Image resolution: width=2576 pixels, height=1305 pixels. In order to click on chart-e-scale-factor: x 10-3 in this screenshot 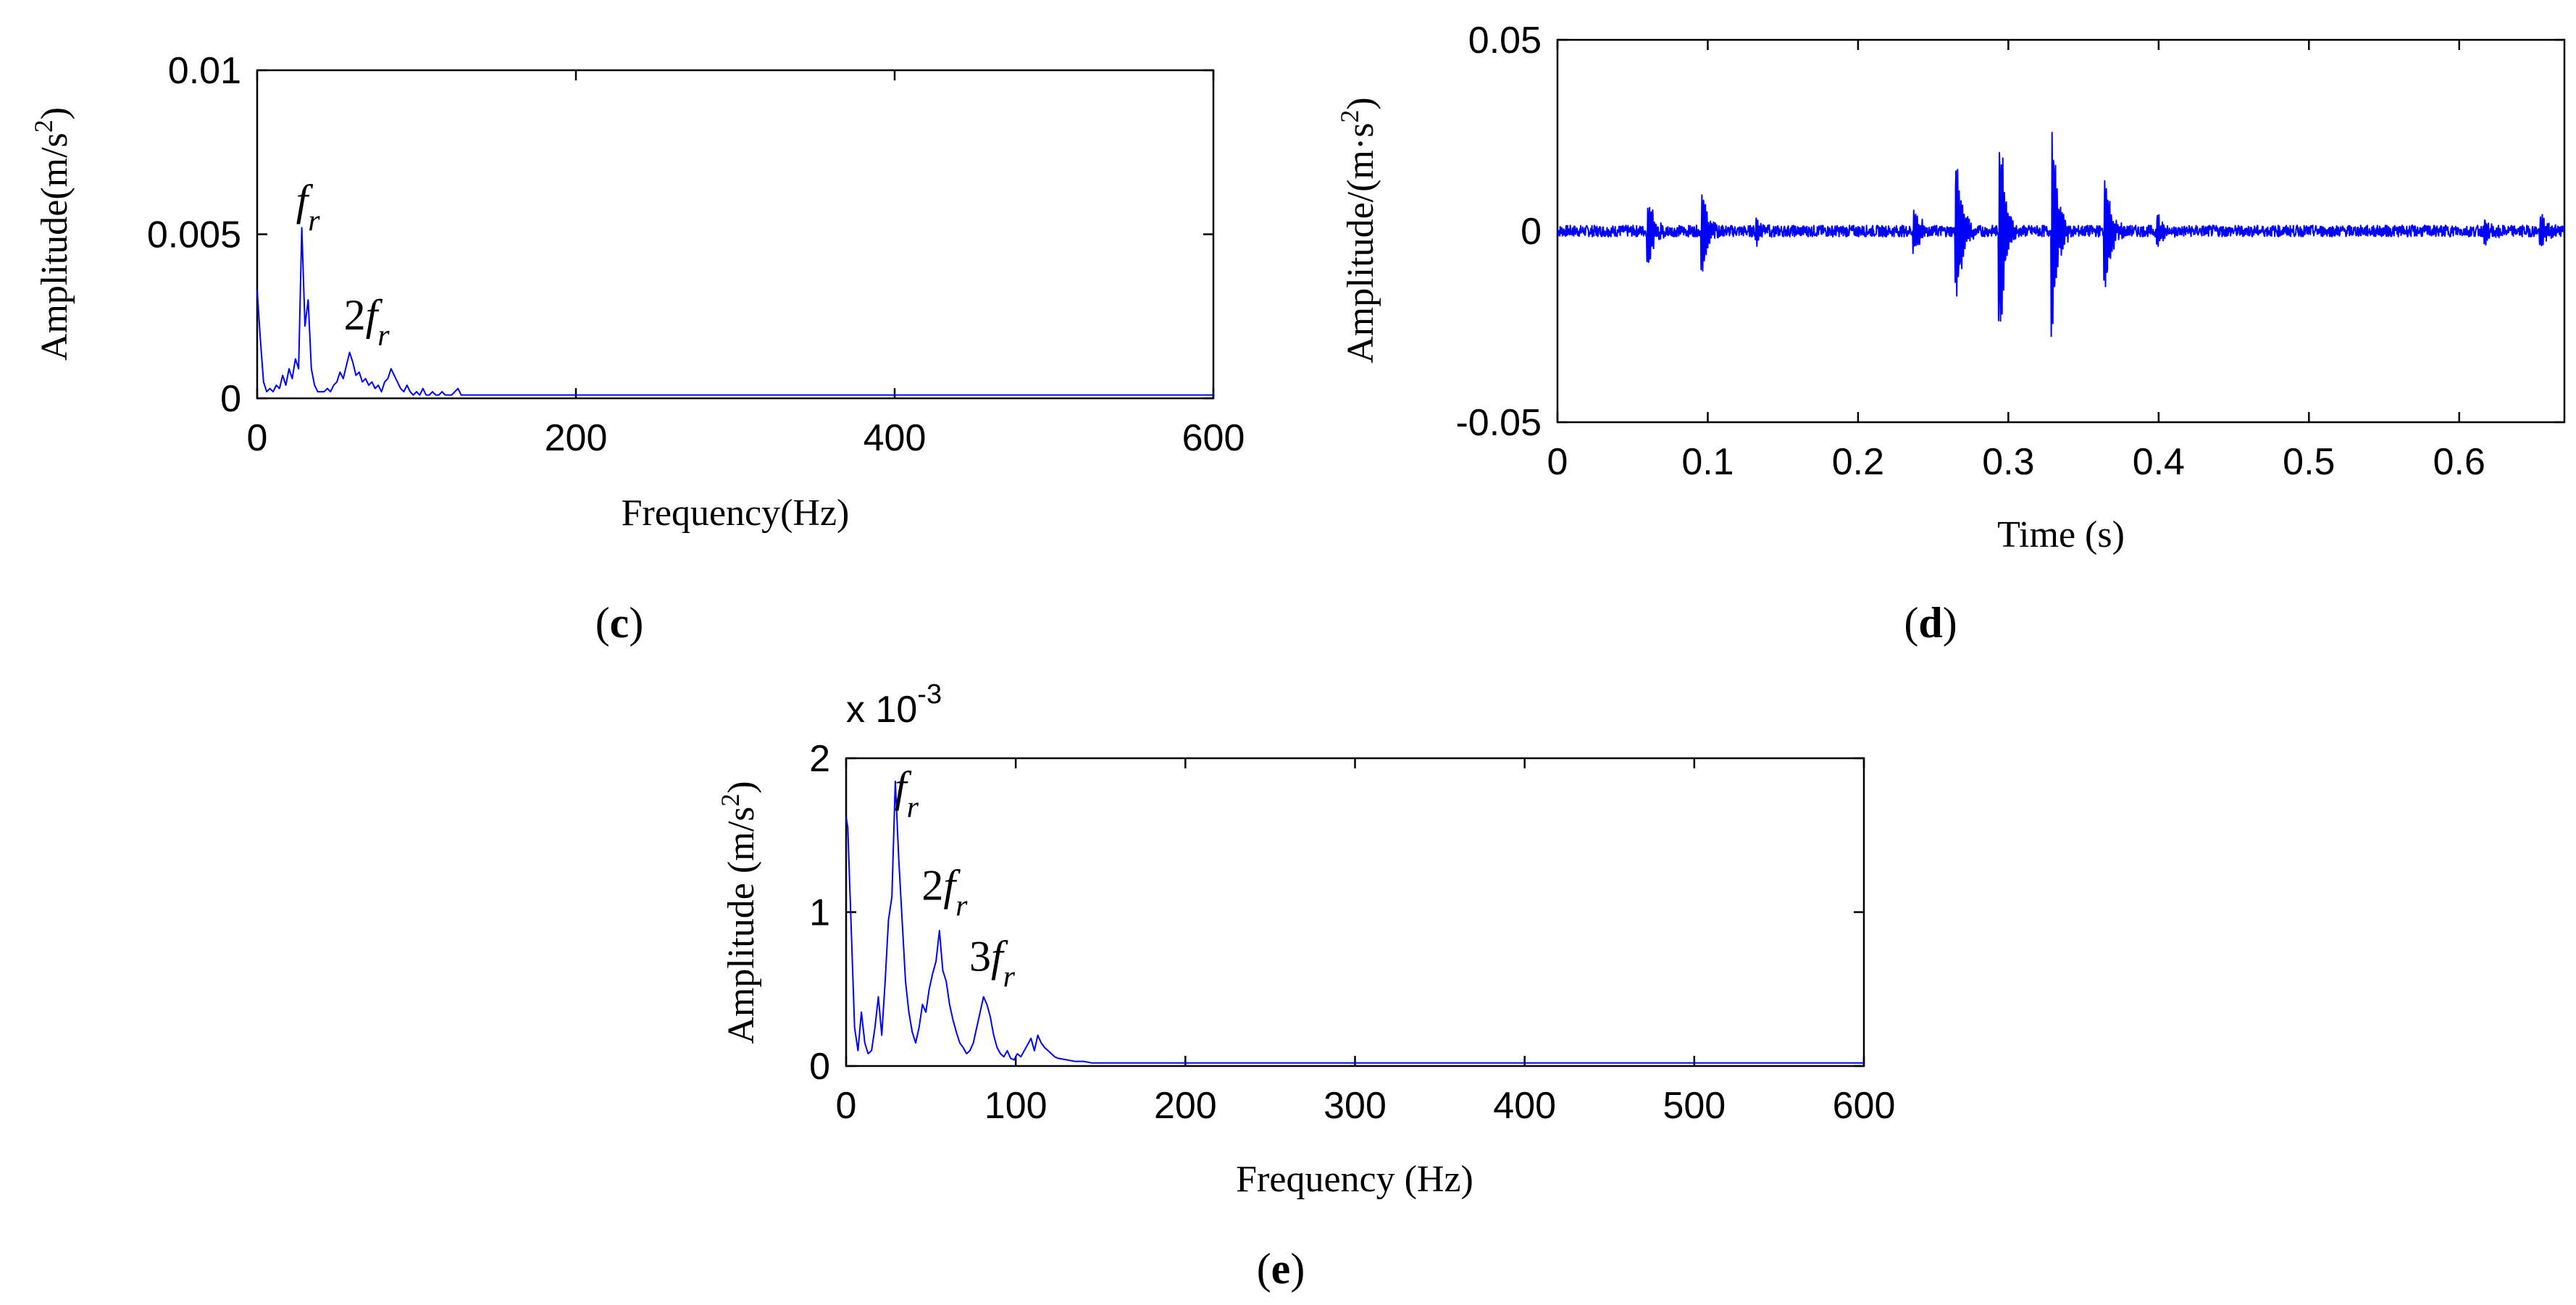, I will do `click(894, 705)`.